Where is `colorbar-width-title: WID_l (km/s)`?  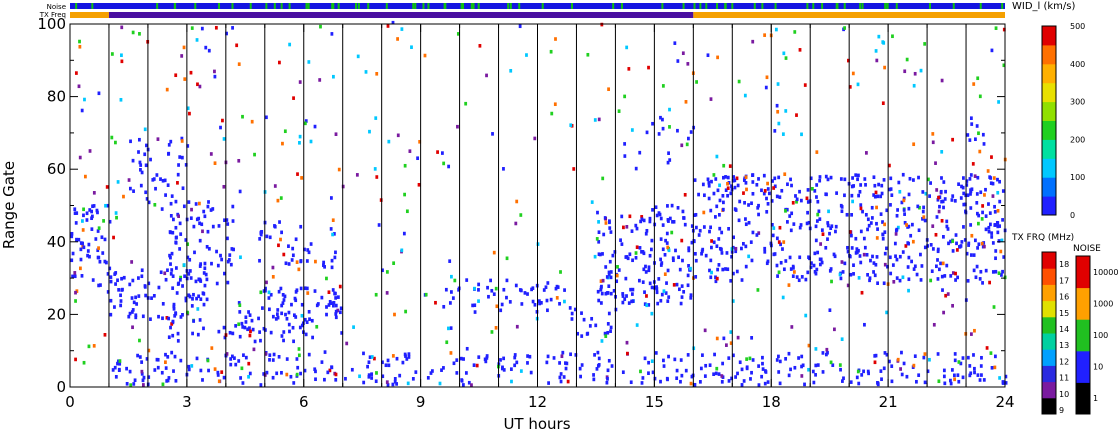
colorbar-width-title: WID_l (km/s) is located at coordinates (1044, 6).